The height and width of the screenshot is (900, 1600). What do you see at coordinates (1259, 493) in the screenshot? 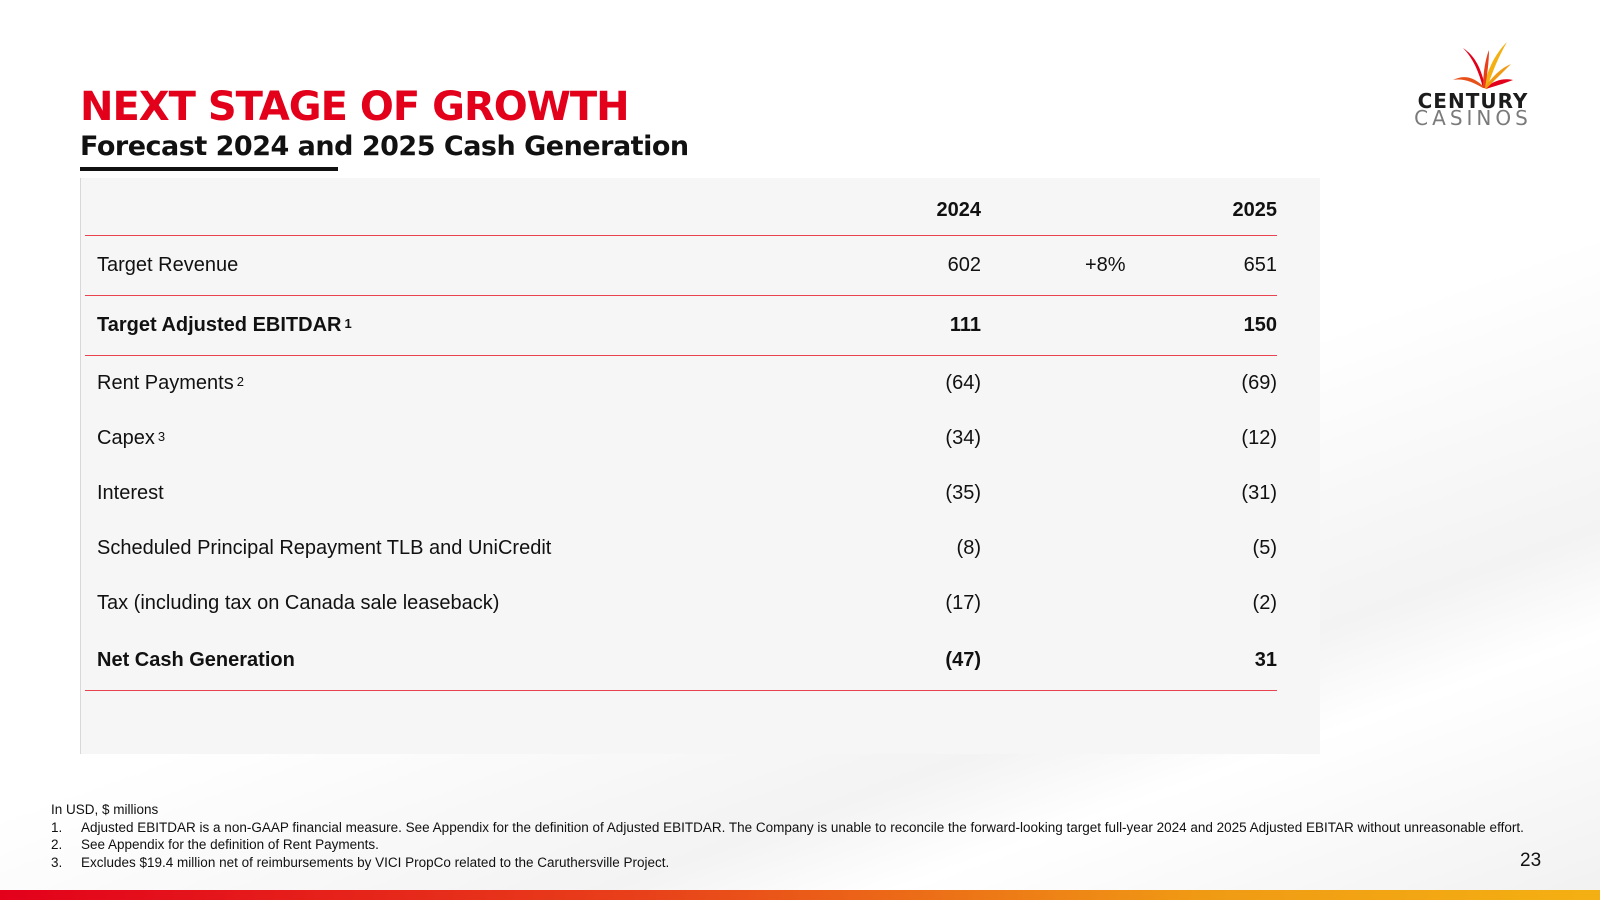
I see `row-value-2025: (31)` at bounding box center [1259, 493].